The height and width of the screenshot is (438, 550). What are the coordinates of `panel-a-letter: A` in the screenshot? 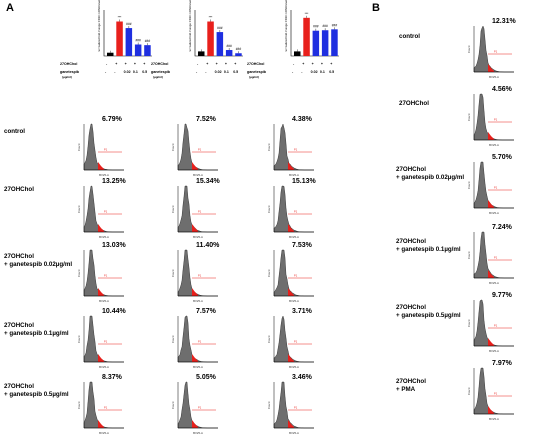 It's located at (10, 8).